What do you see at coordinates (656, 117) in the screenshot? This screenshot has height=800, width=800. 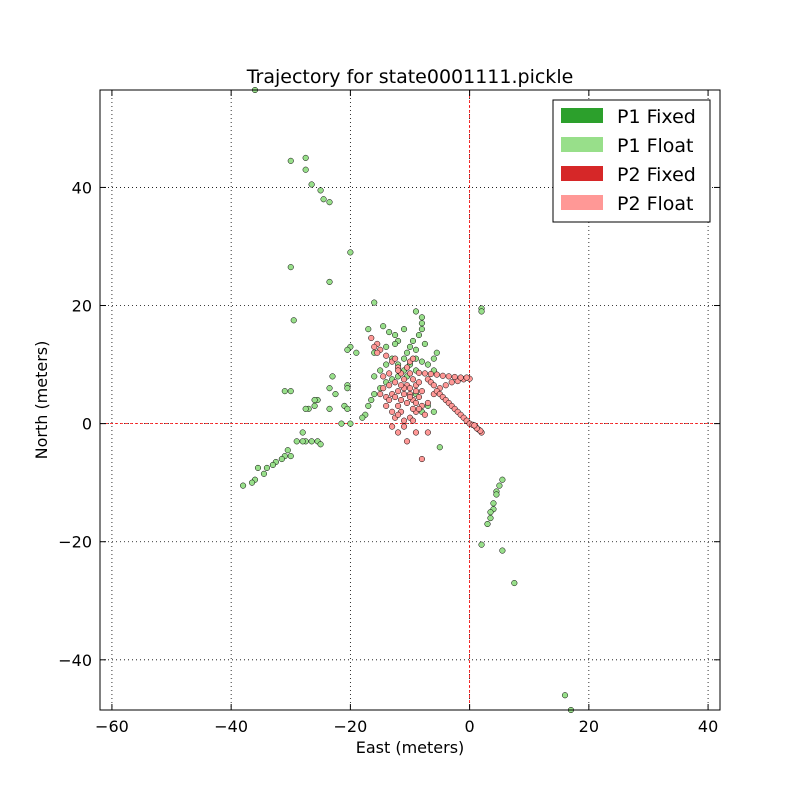 I see `legend-label: P1 Fixed` at bounding box center [656, 117].